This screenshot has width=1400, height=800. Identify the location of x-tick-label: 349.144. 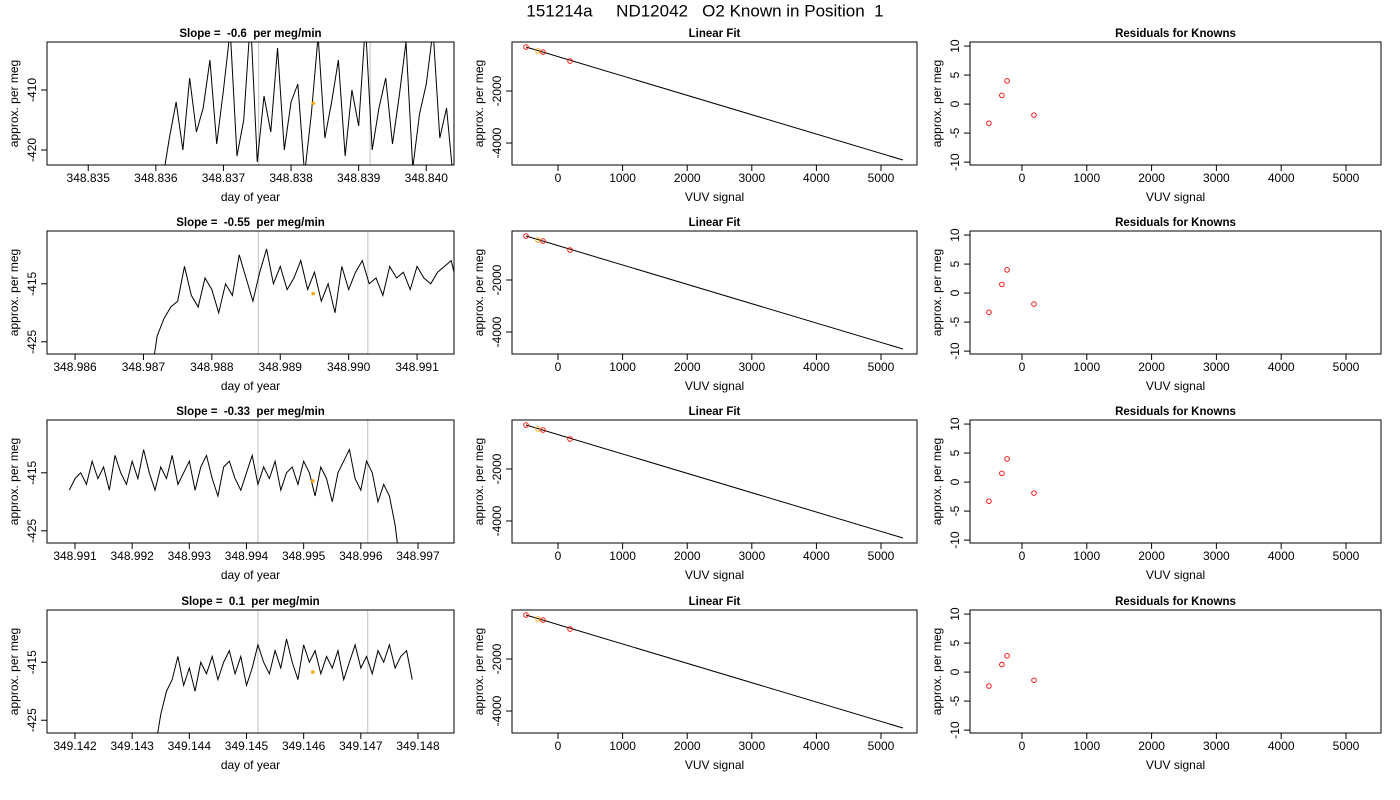
(190, 746).